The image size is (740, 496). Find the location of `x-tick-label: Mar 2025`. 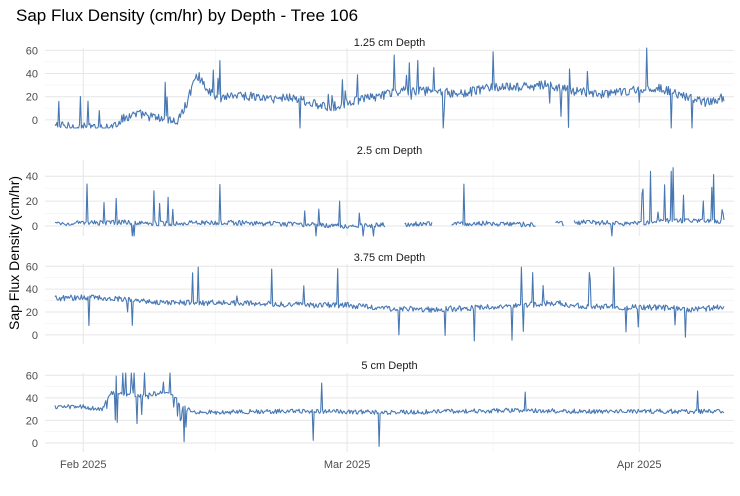

x-tick-label: Mar 2025 is located at coordinates (347, 465).